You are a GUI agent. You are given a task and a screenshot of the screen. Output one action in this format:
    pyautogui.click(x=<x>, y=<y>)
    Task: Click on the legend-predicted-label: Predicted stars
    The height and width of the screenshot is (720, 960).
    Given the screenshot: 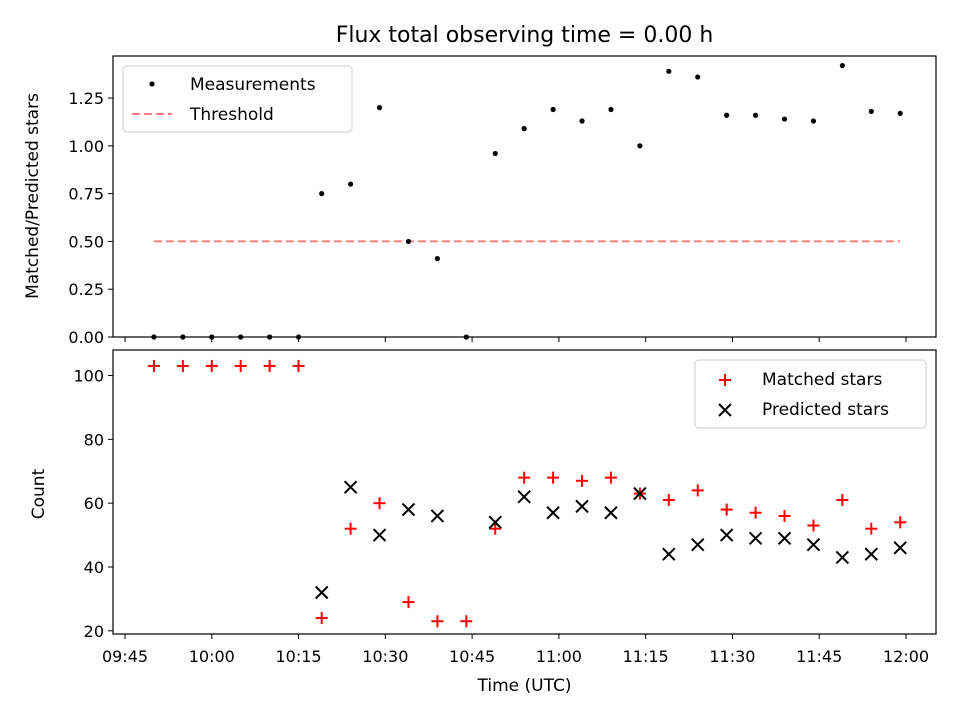 What is the action you would take?
    pyautogui.click(x=825, y=410)
    